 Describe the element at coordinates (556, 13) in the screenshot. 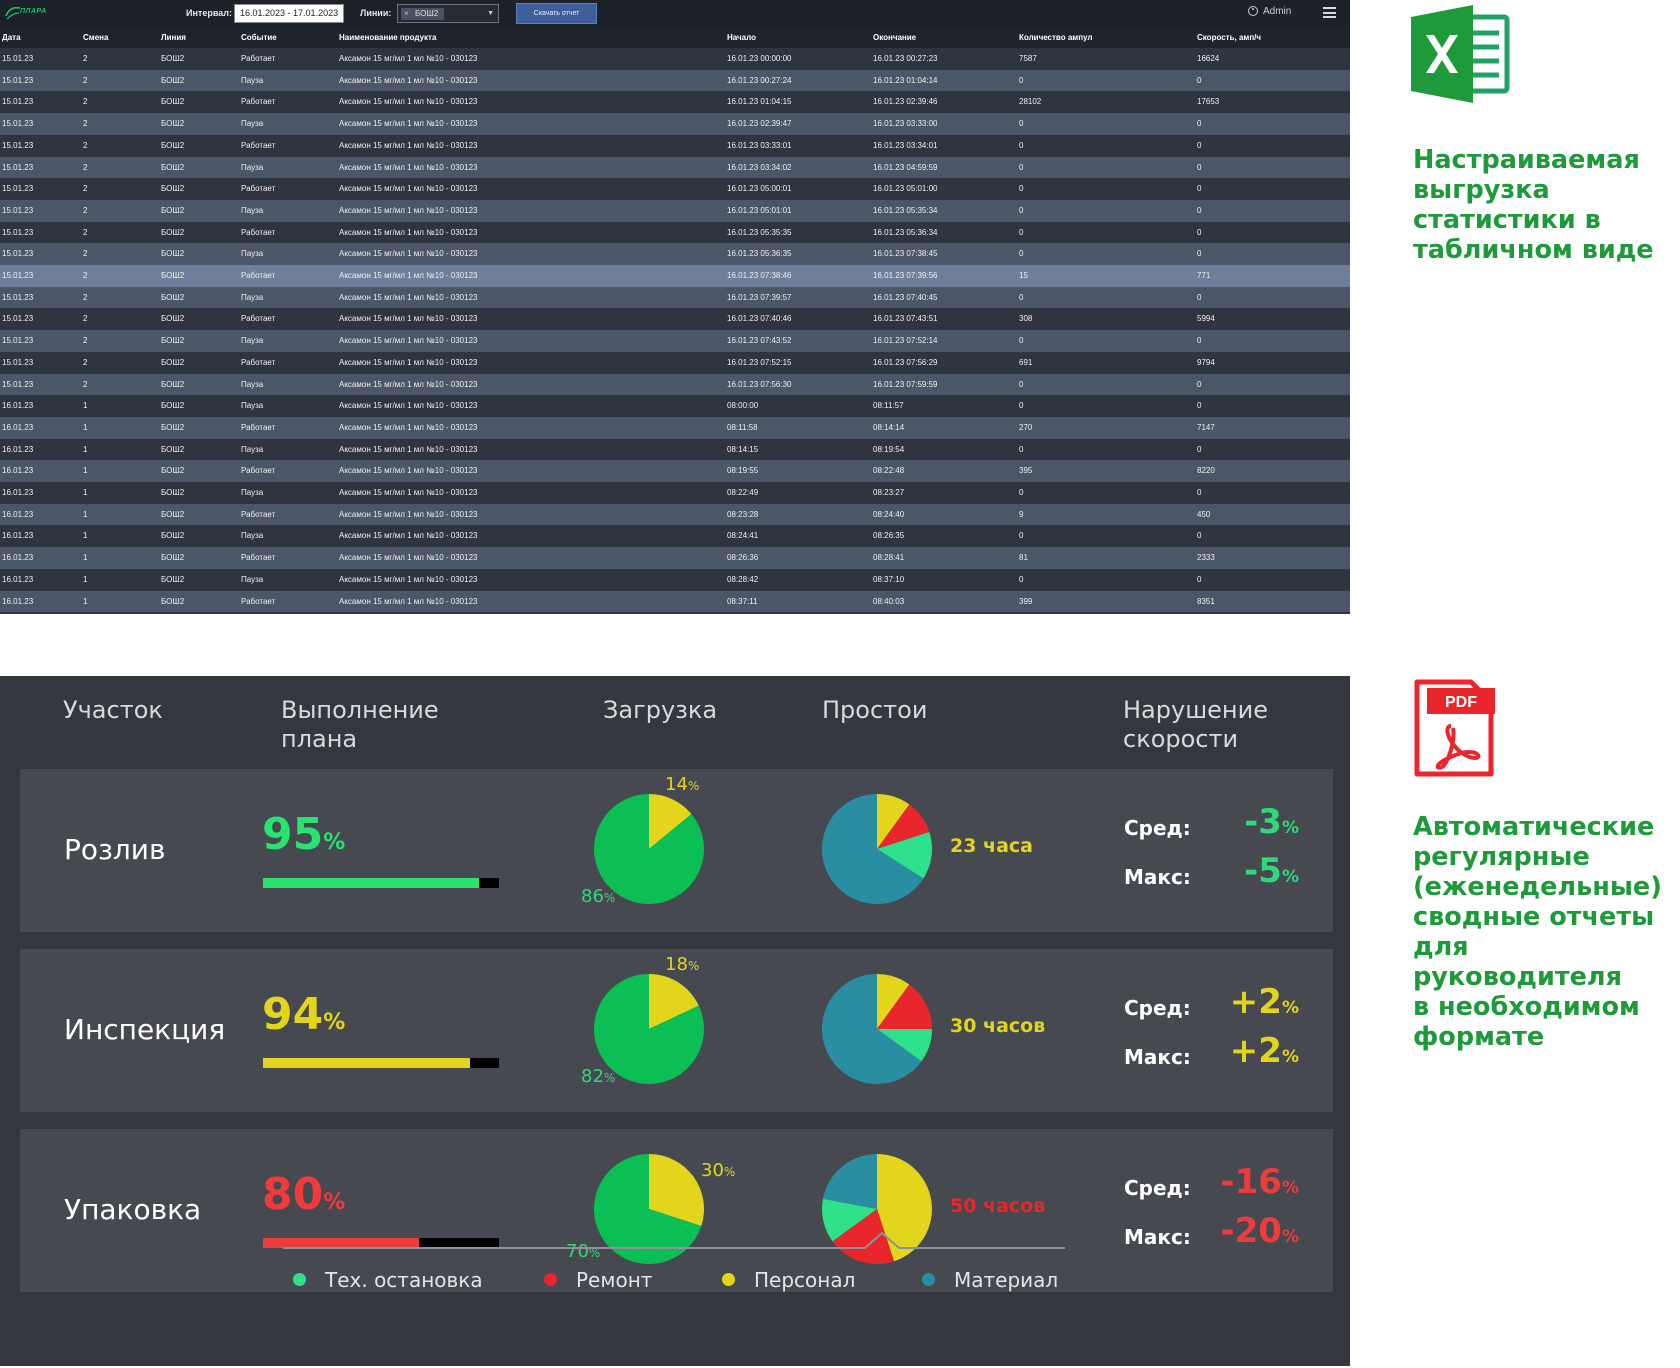

I see `download-report-button: Скачать отчет` at that location.